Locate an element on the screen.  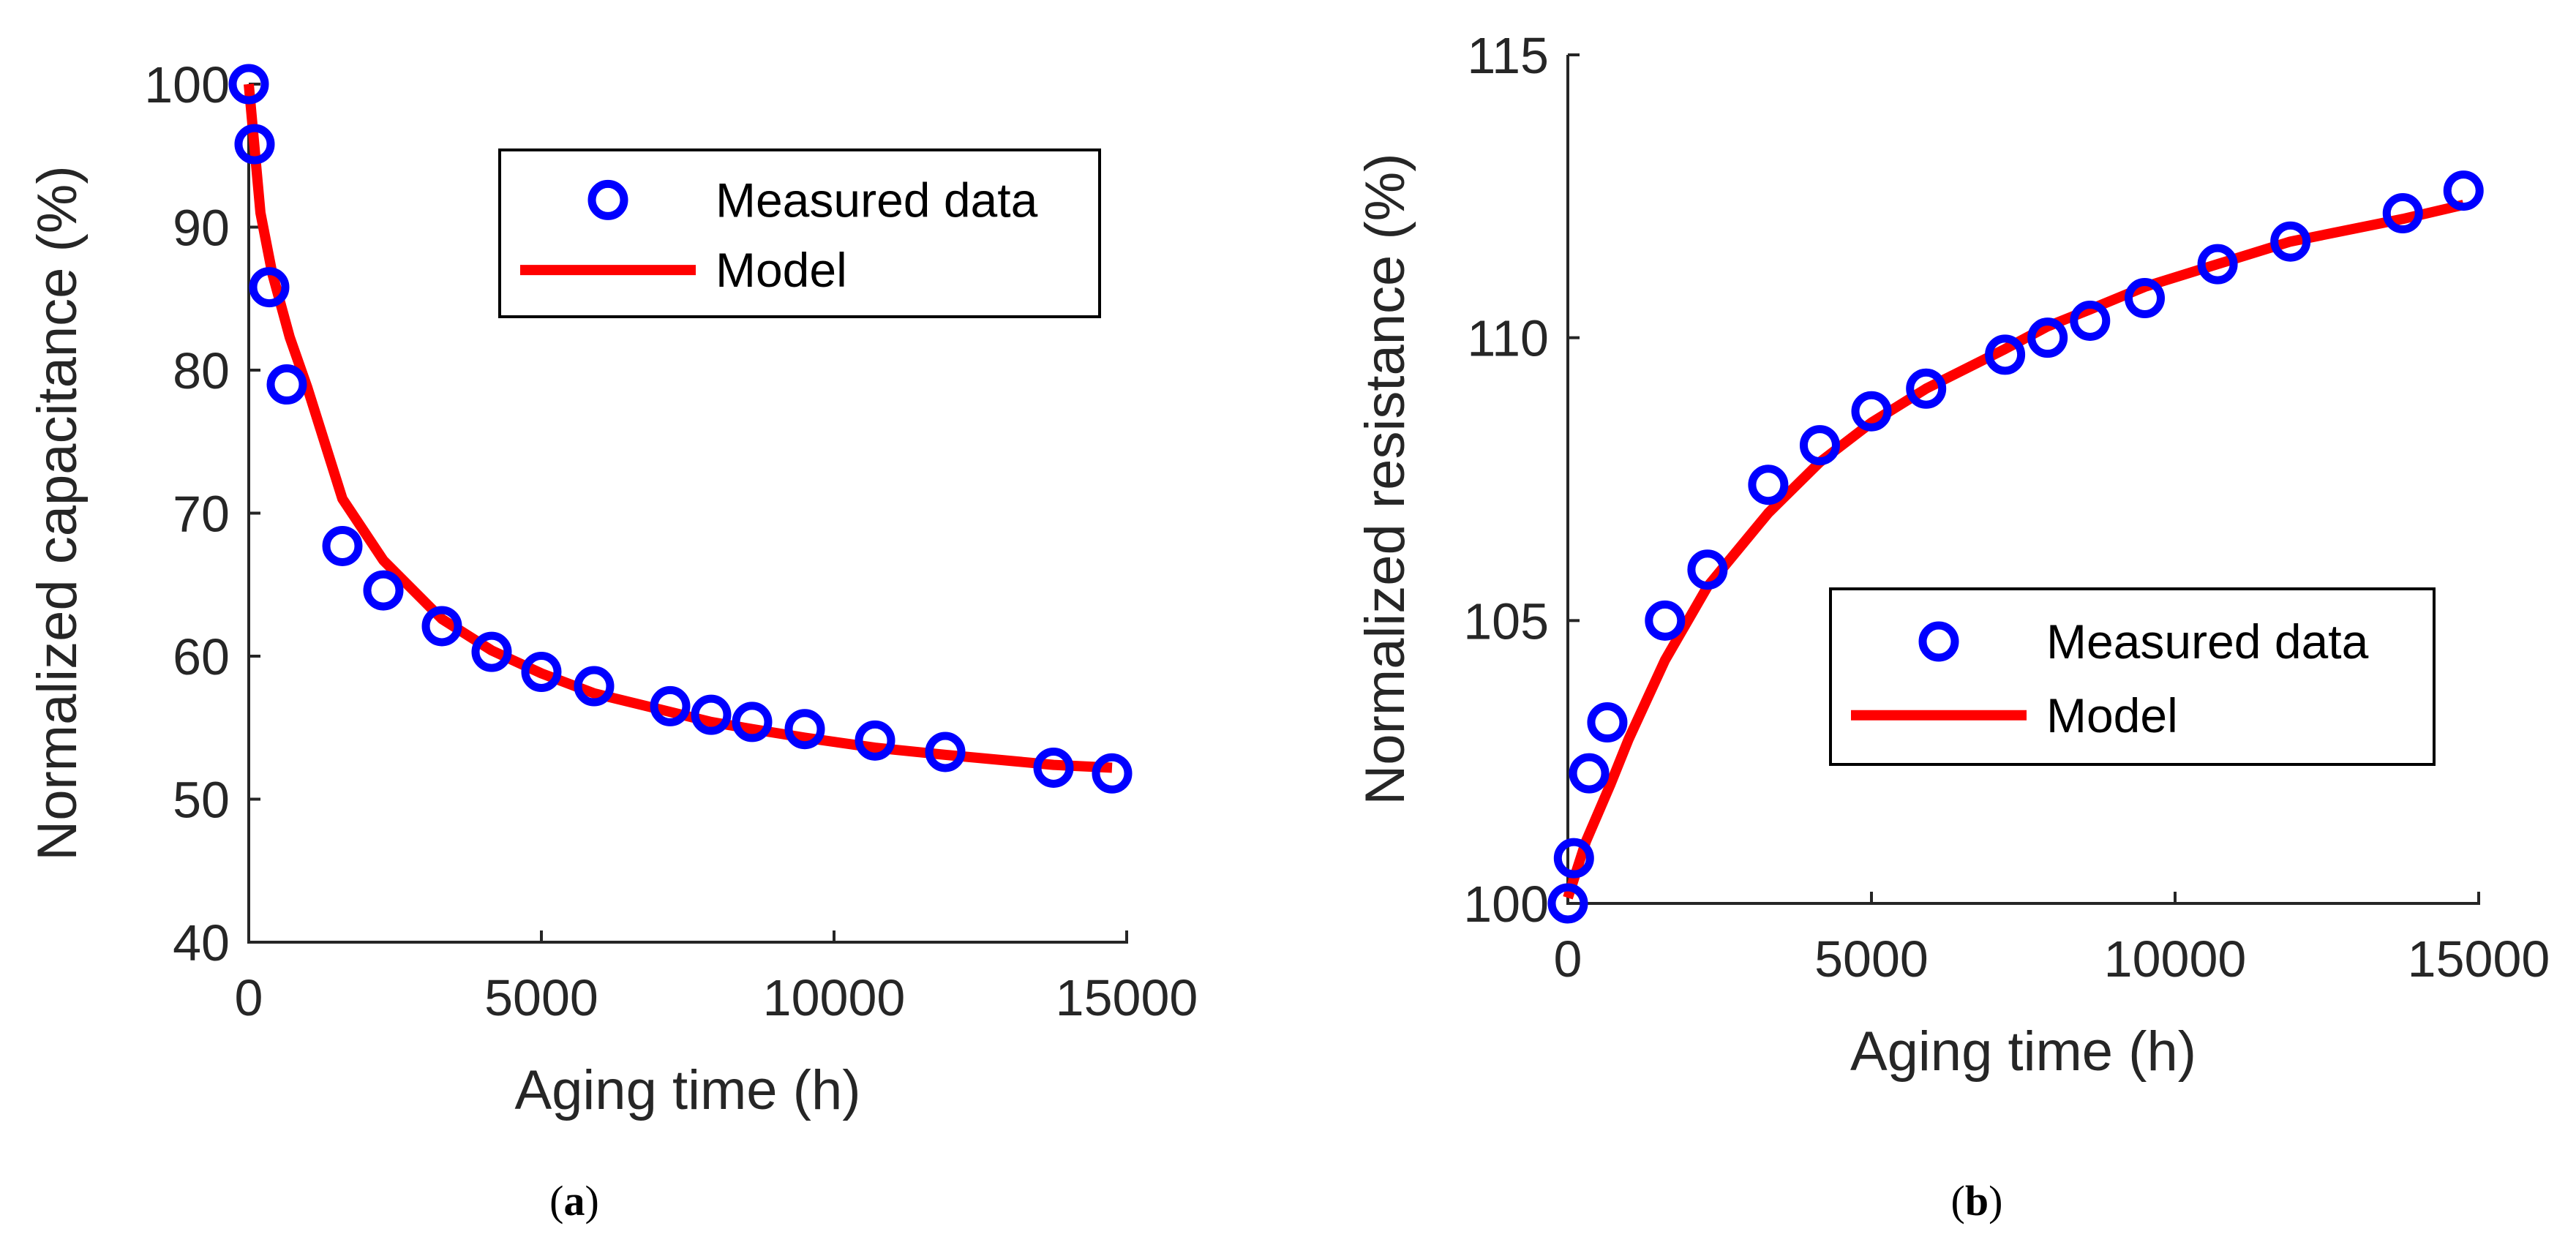
legend-b: Measured data Model is located at coordinates (2132, 676).